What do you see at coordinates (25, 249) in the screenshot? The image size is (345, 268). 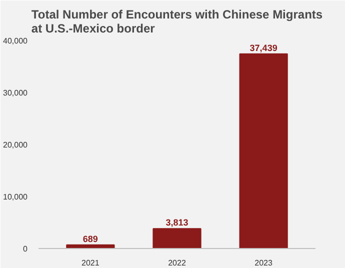 I see `y-tick-label: 0` at bounding box center [25, 249].